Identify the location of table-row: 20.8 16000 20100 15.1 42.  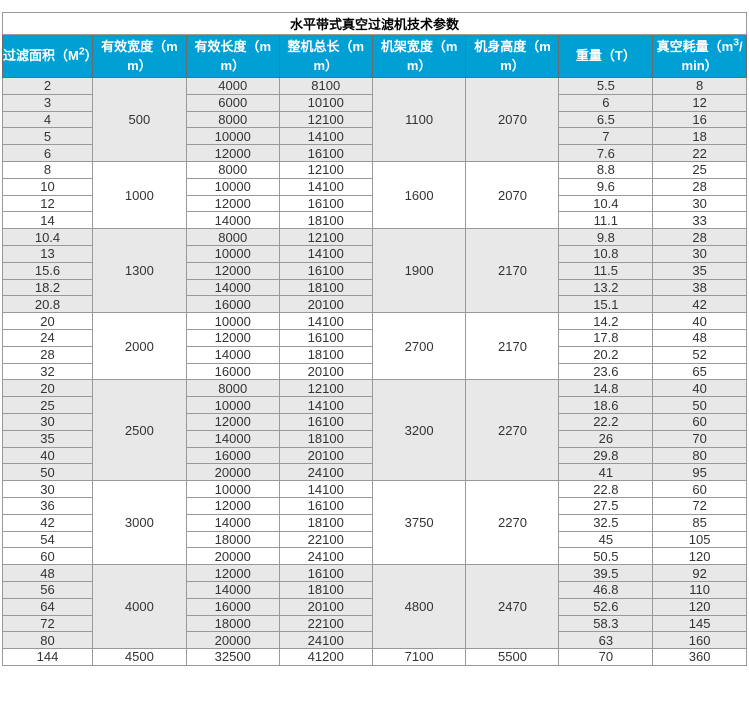
(374, 304).